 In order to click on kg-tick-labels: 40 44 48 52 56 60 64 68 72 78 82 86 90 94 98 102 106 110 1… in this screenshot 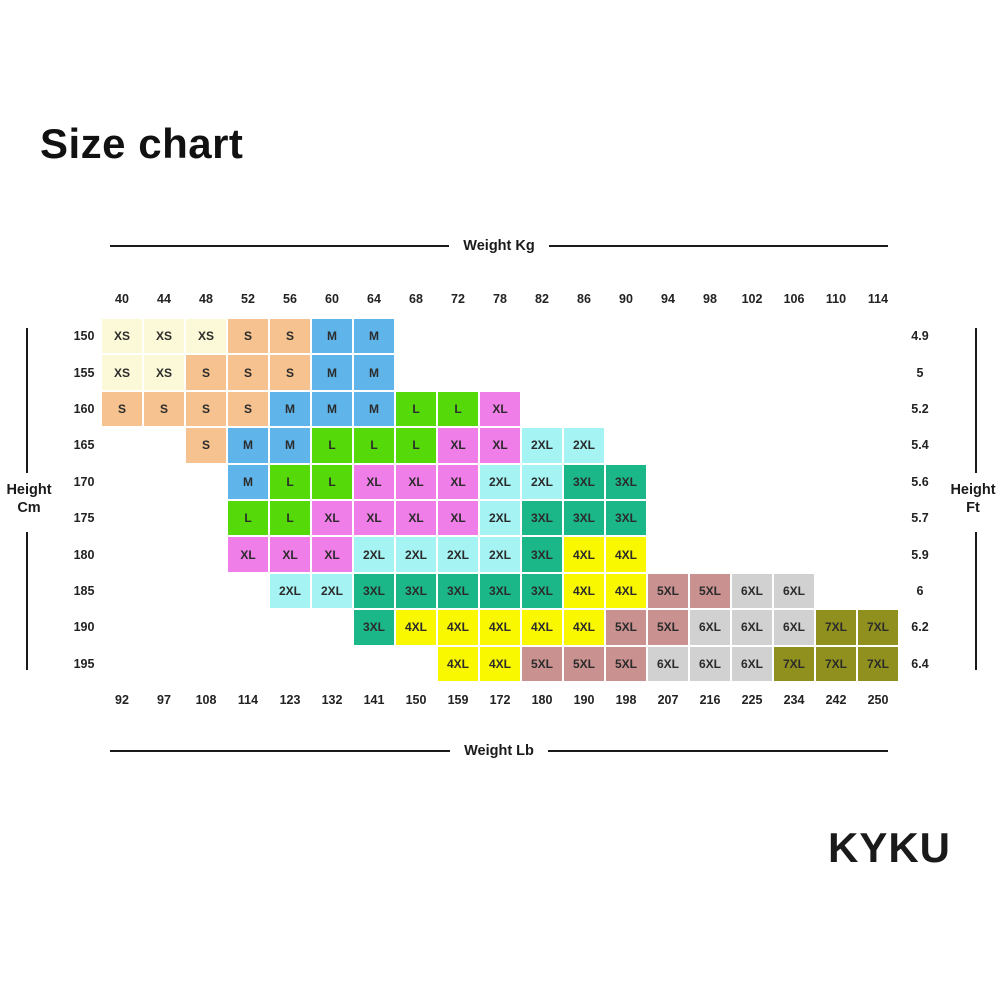, I will do `click(500, 299)`.